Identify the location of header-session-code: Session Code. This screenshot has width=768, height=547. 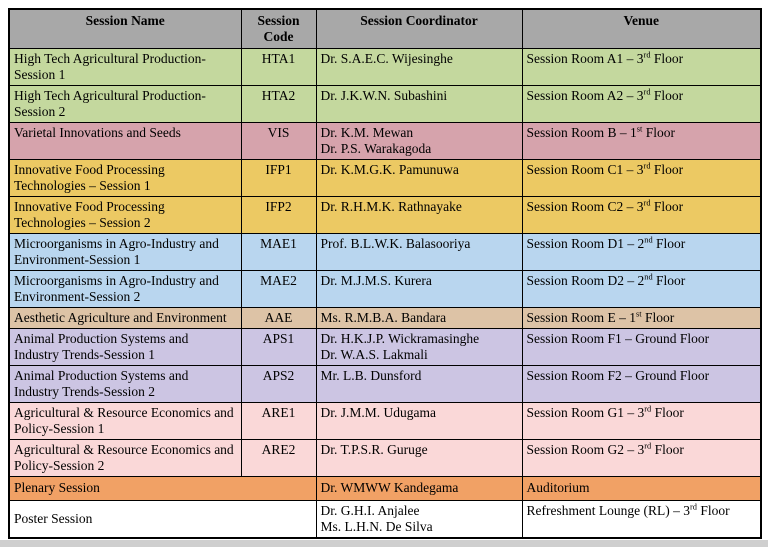
(278, 28).